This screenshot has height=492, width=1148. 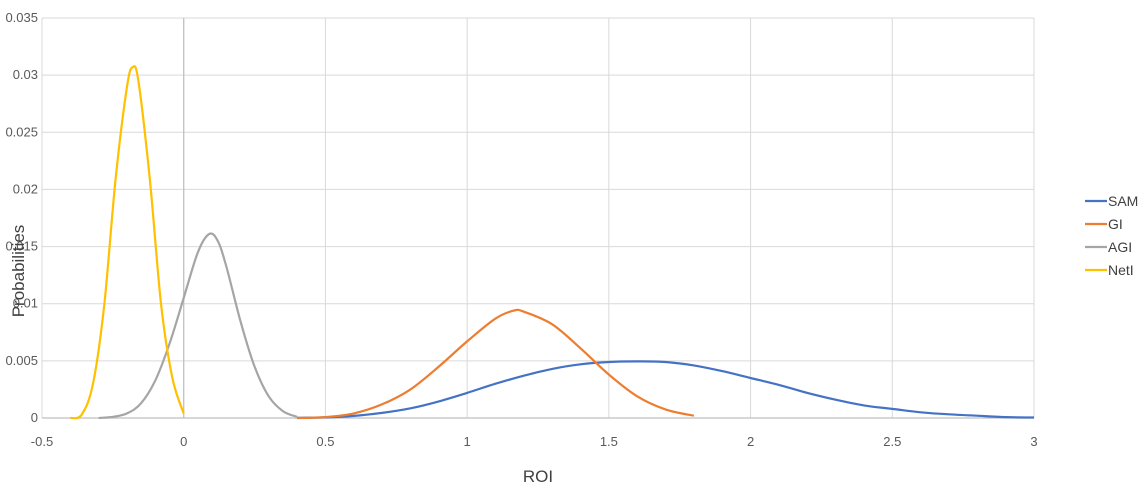 What do you see at coordinates (666, 389) in the screenshot?
I see `series-line-sam` at bounding box center [666, 389].